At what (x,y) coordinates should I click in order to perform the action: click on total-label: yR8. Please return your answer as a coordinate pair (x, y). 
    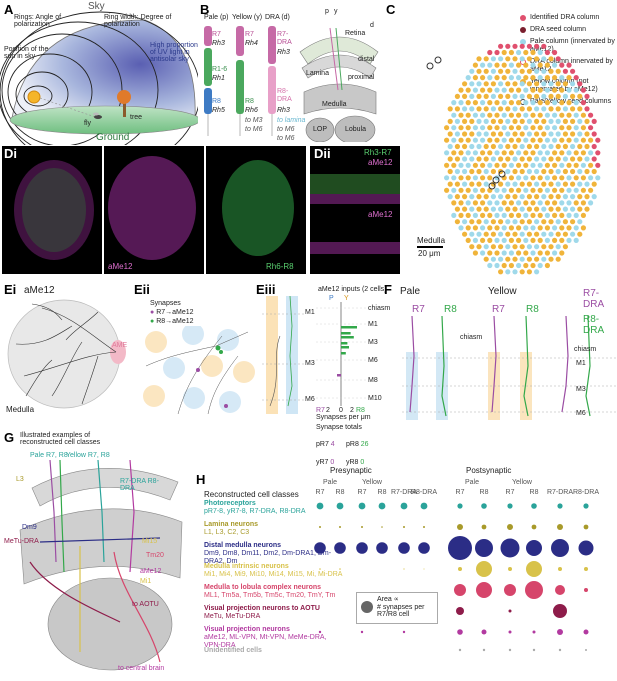
    Looking at the image, I should click on (352, 462).